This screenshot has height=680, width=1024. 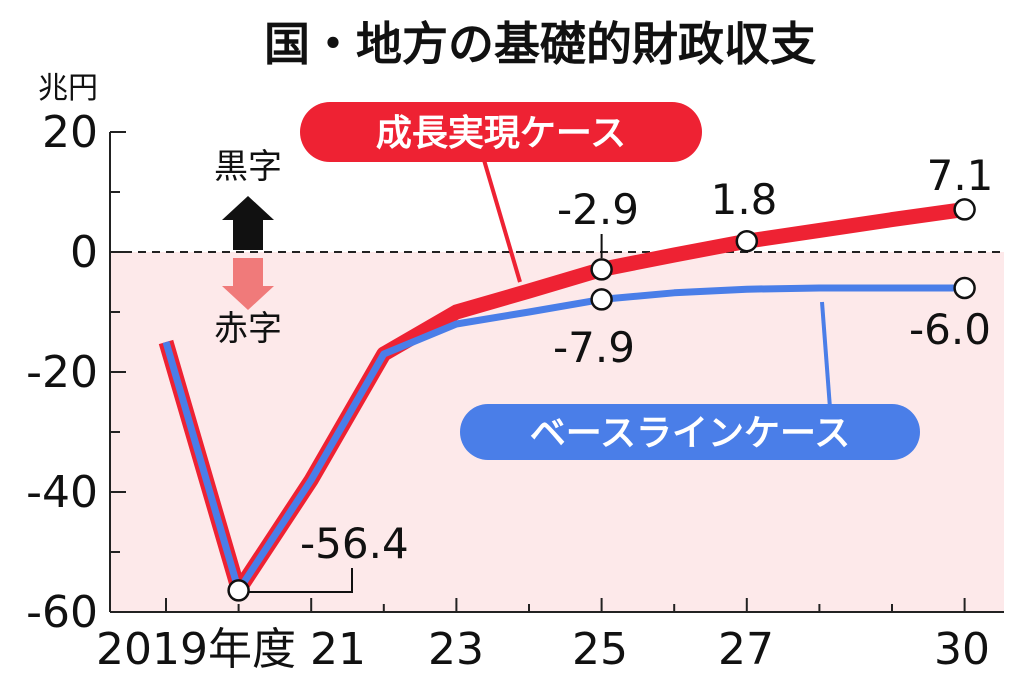 What do you see at coordinates (594, 347) in the screenshot?
I see `data-label: -7.9` at bounding box center [594, 347].